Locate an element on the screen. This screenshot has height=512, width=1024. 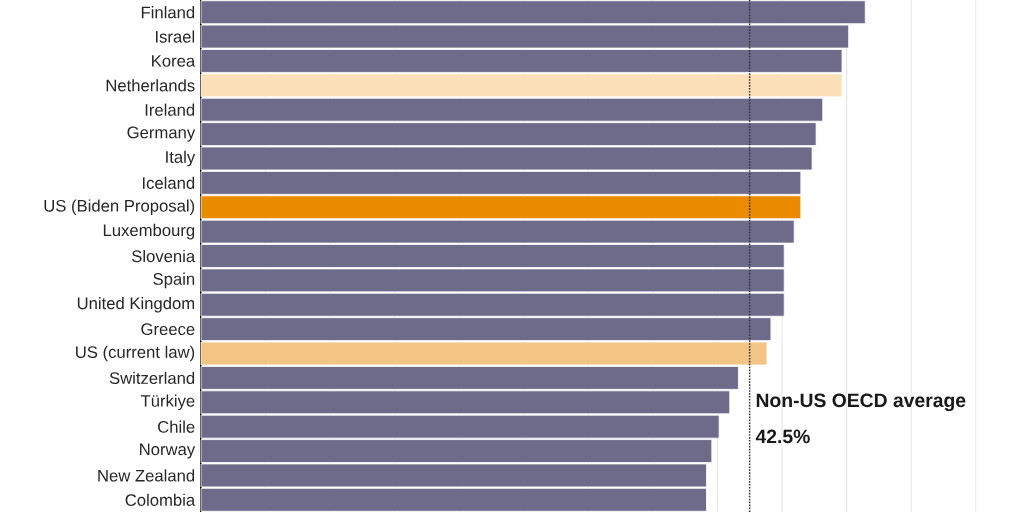
y-tick-label: Finland is located at coordinates (168, 12).